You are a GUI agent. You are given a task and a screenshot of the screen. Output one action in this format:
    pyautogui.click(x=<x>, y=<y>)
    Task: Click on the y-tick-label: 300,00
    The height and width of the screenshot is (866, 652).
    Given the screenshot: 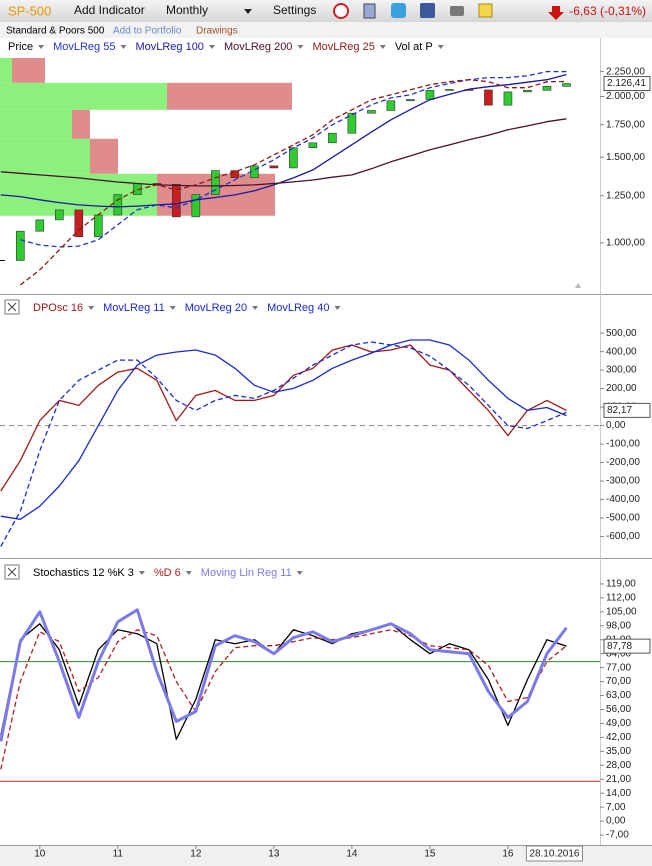 What is the action you would take?
    pyautogui.click(x=621, y=370)
    